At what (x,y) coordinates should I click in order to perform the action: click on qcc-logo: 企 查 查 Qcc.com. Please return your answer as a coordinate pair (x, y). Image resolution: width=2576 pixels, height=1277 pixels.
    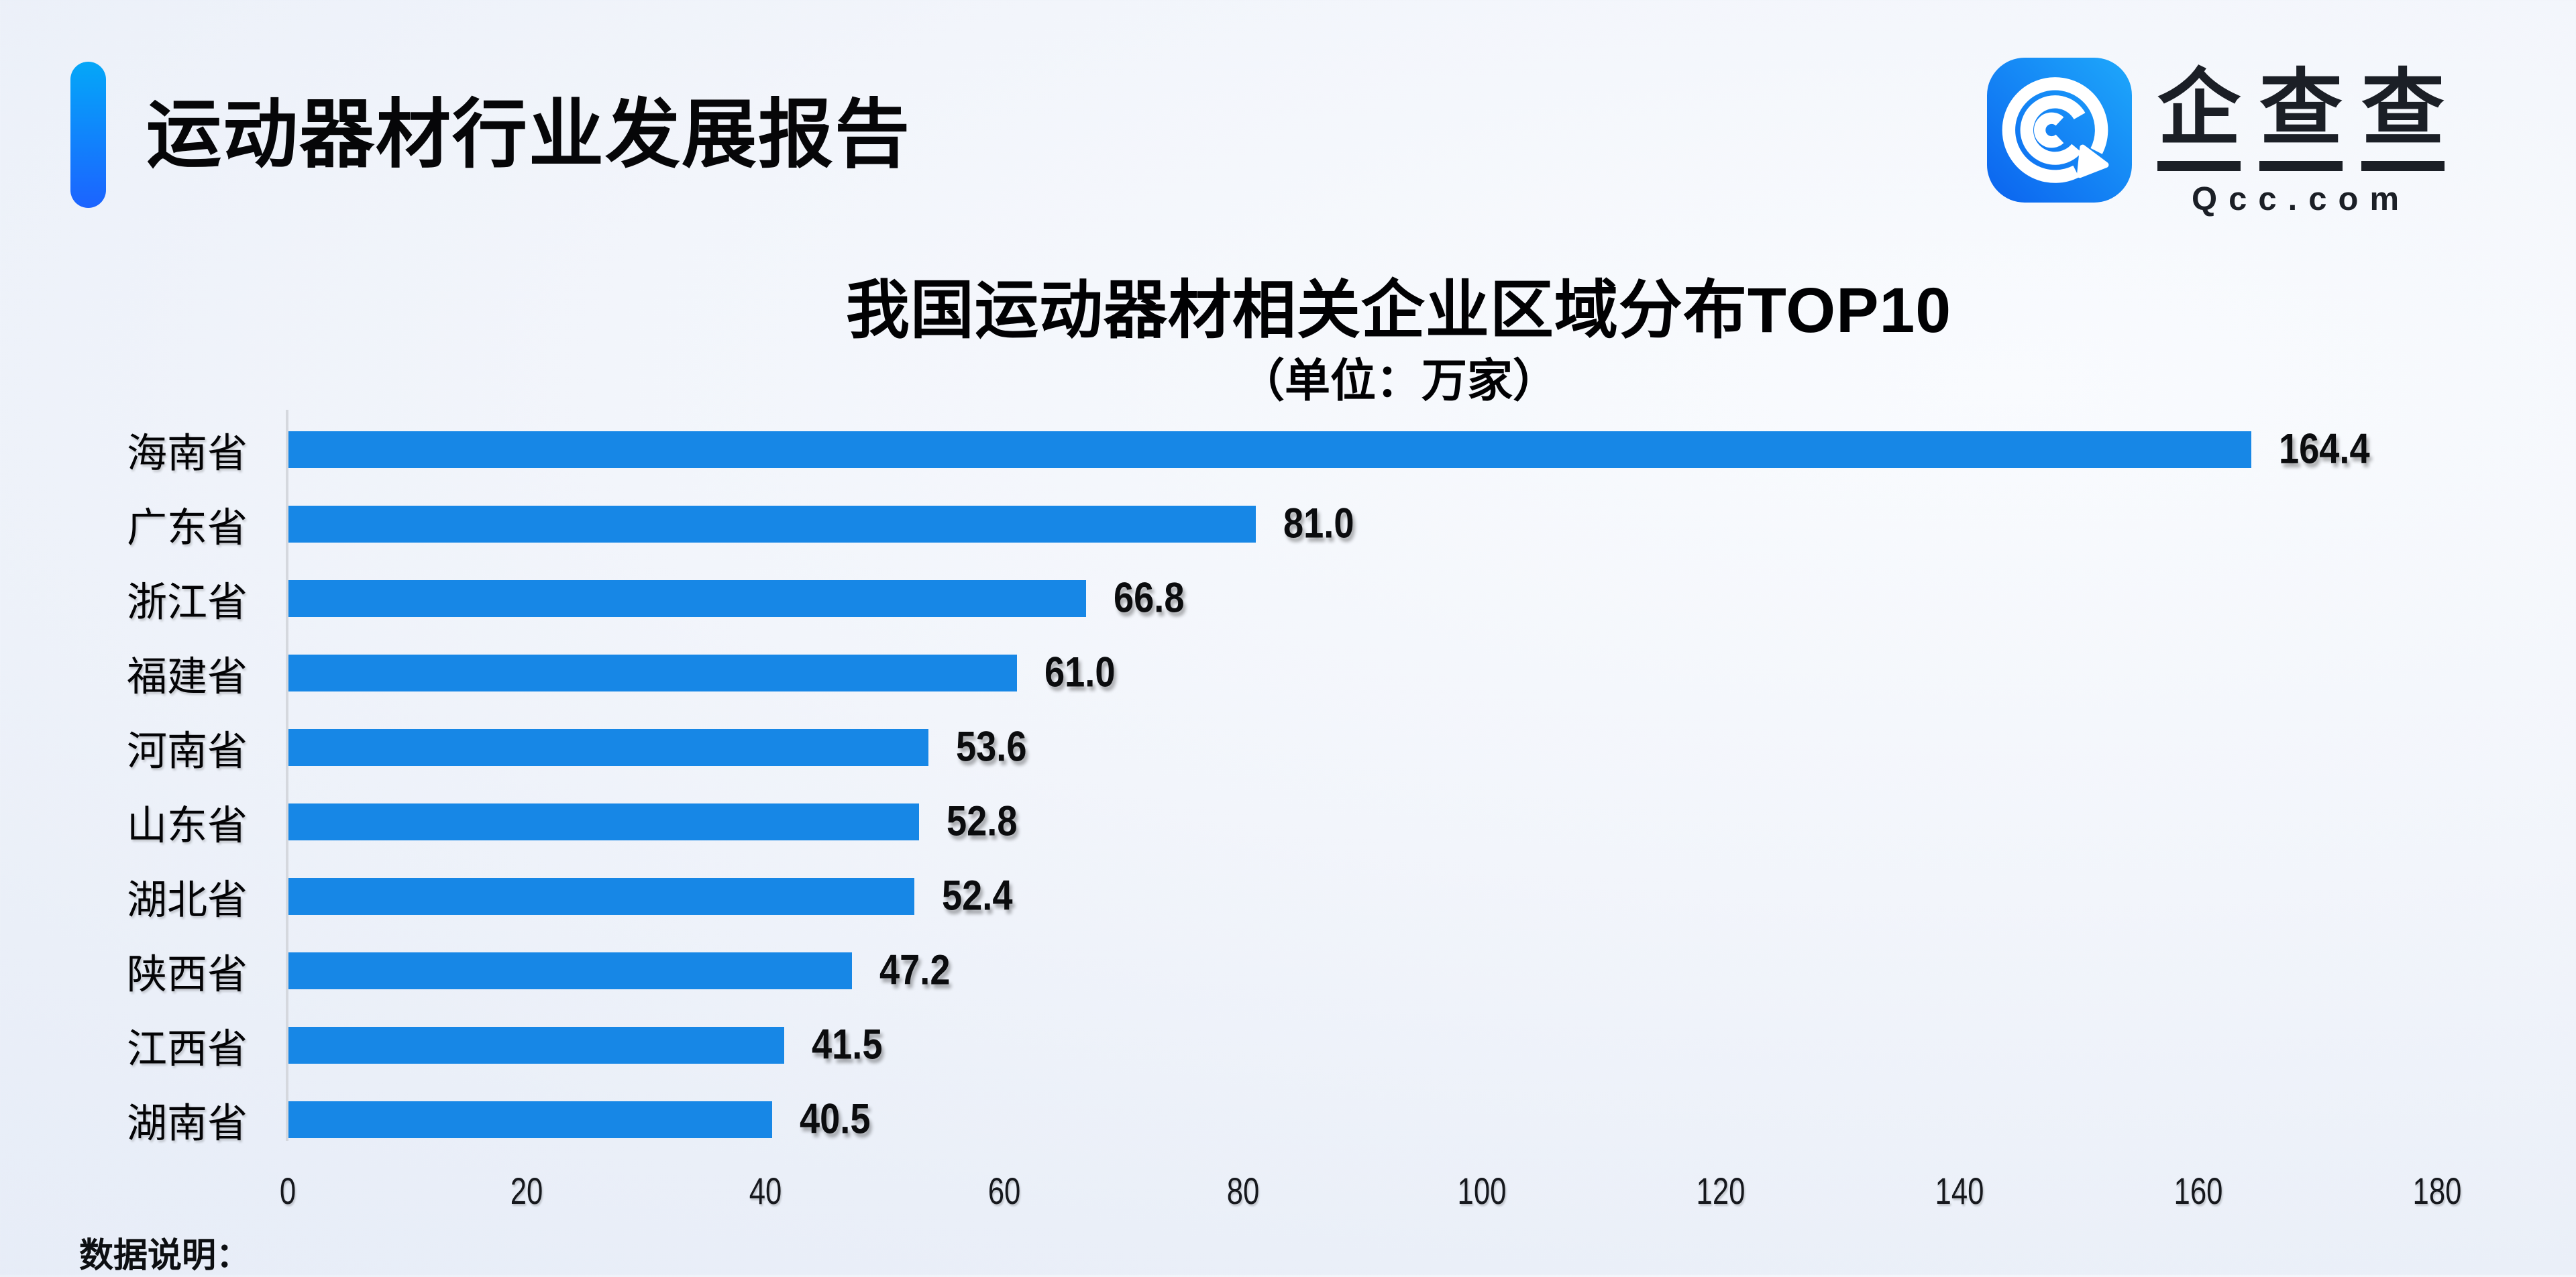
    Looking at the image, I should click on (2216, 138).